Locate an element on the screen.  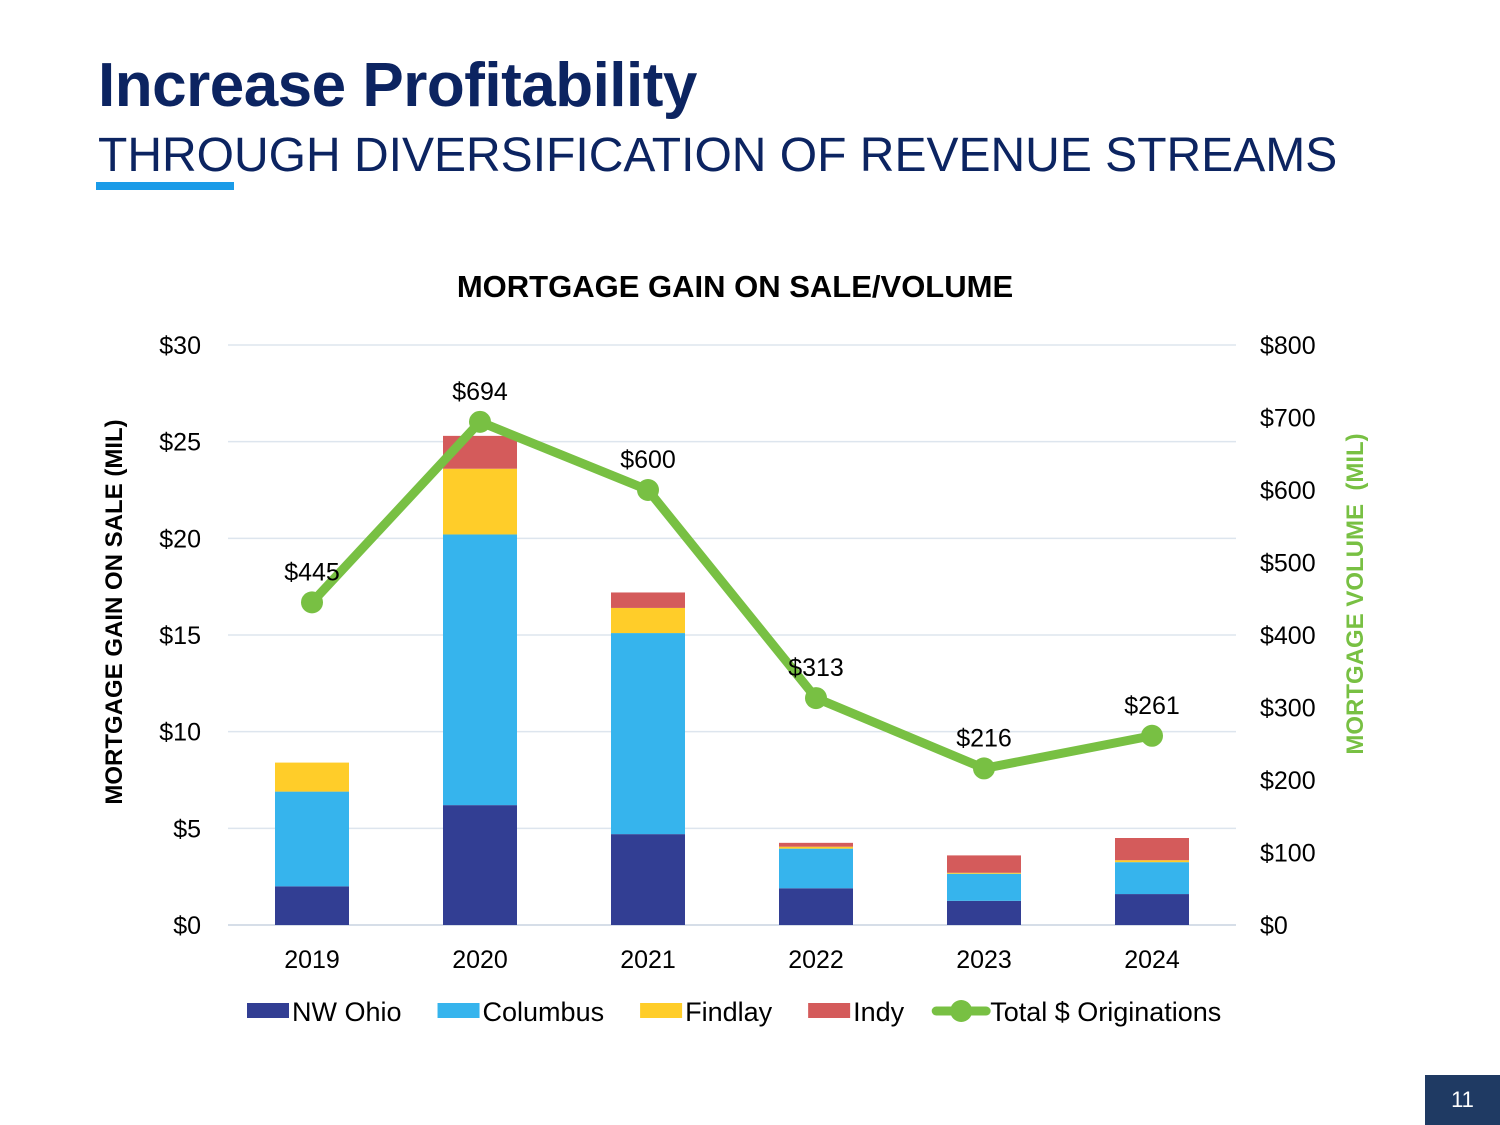
legend-label: NW Ohio is located at coordinates (347, 1012).